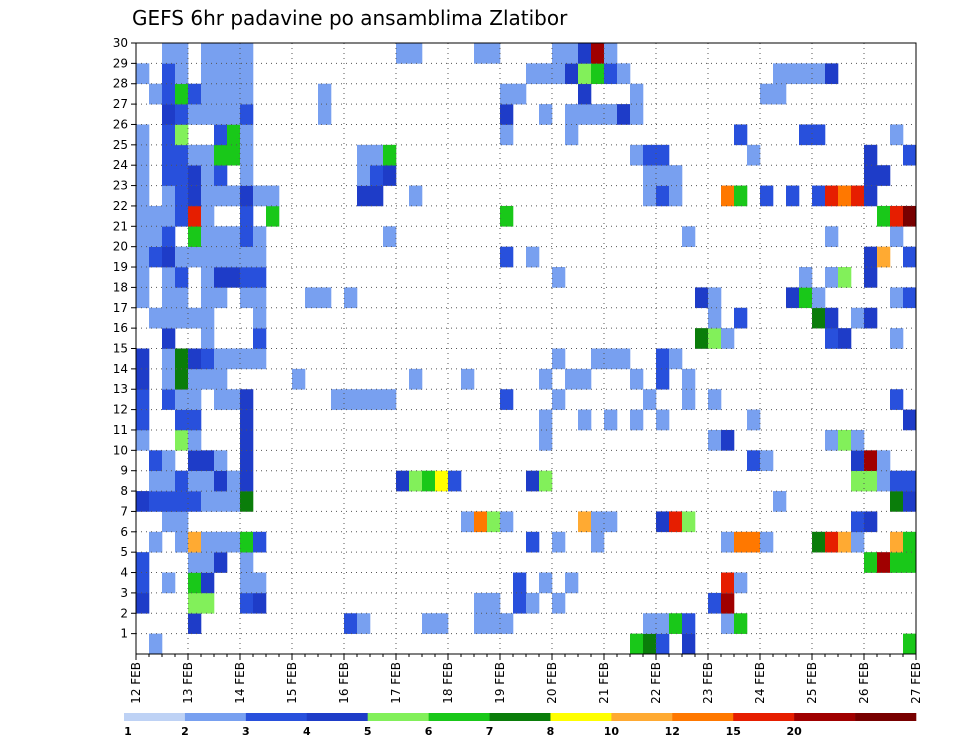  What do you see at coordinates (124, 552) in the screenshot?
I see `y-tick-label: 5` at bounding box center [124, 552].